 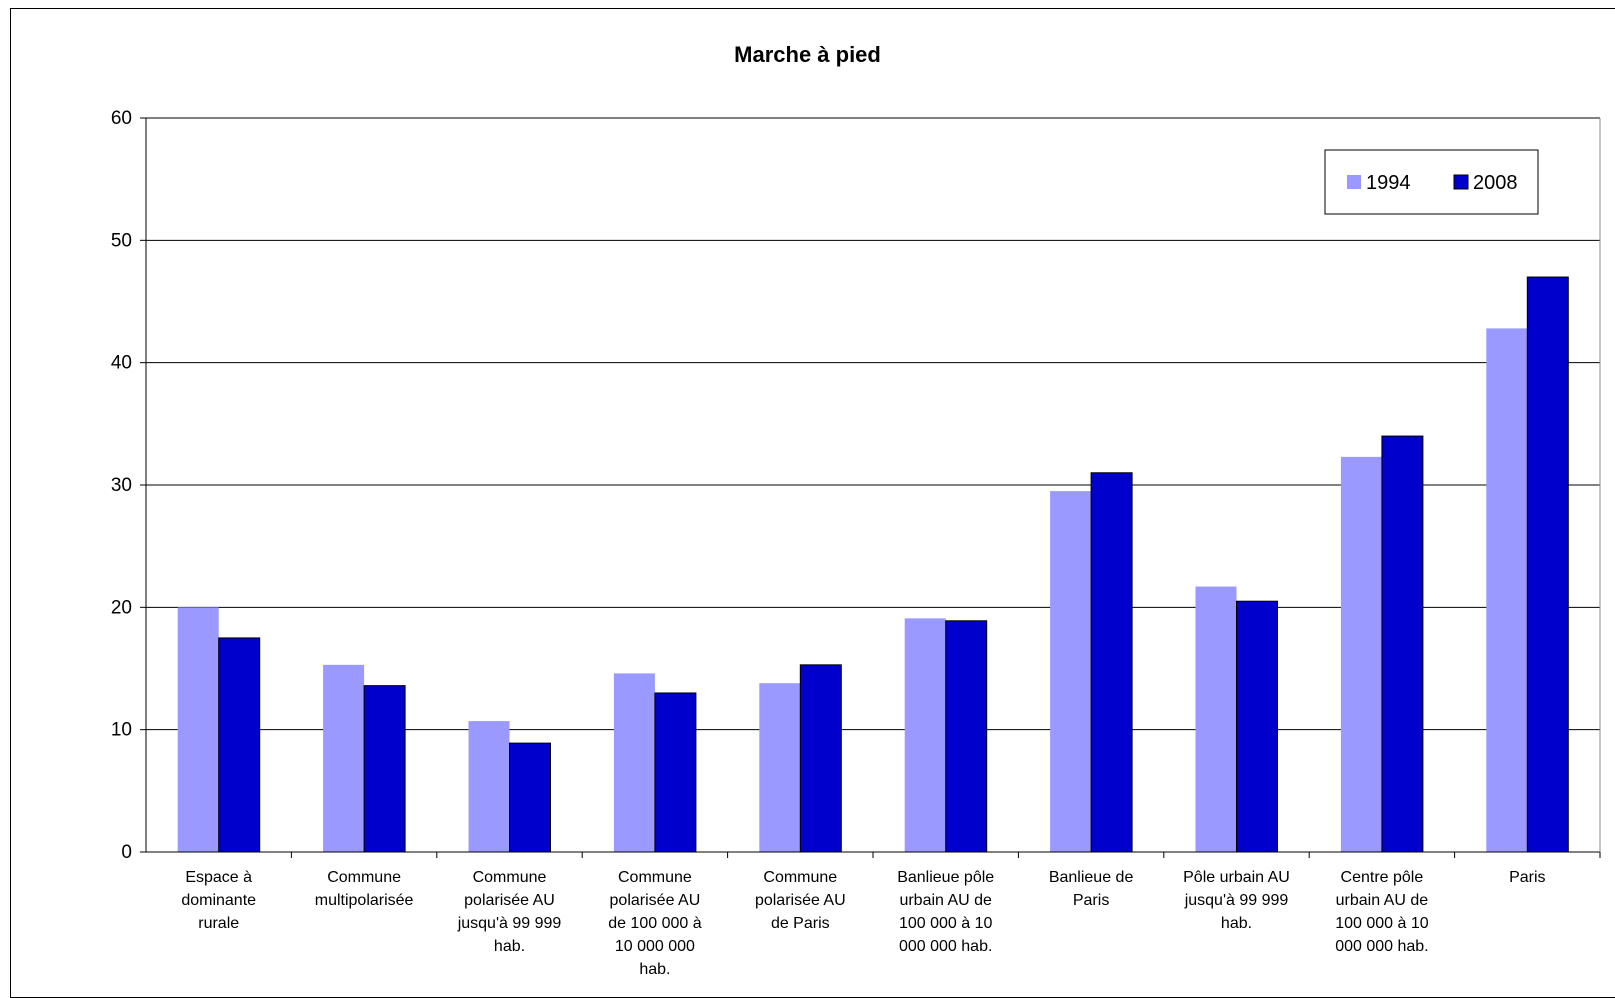 I want to click on y-tick-label: 60, so click(x=121, y=118).